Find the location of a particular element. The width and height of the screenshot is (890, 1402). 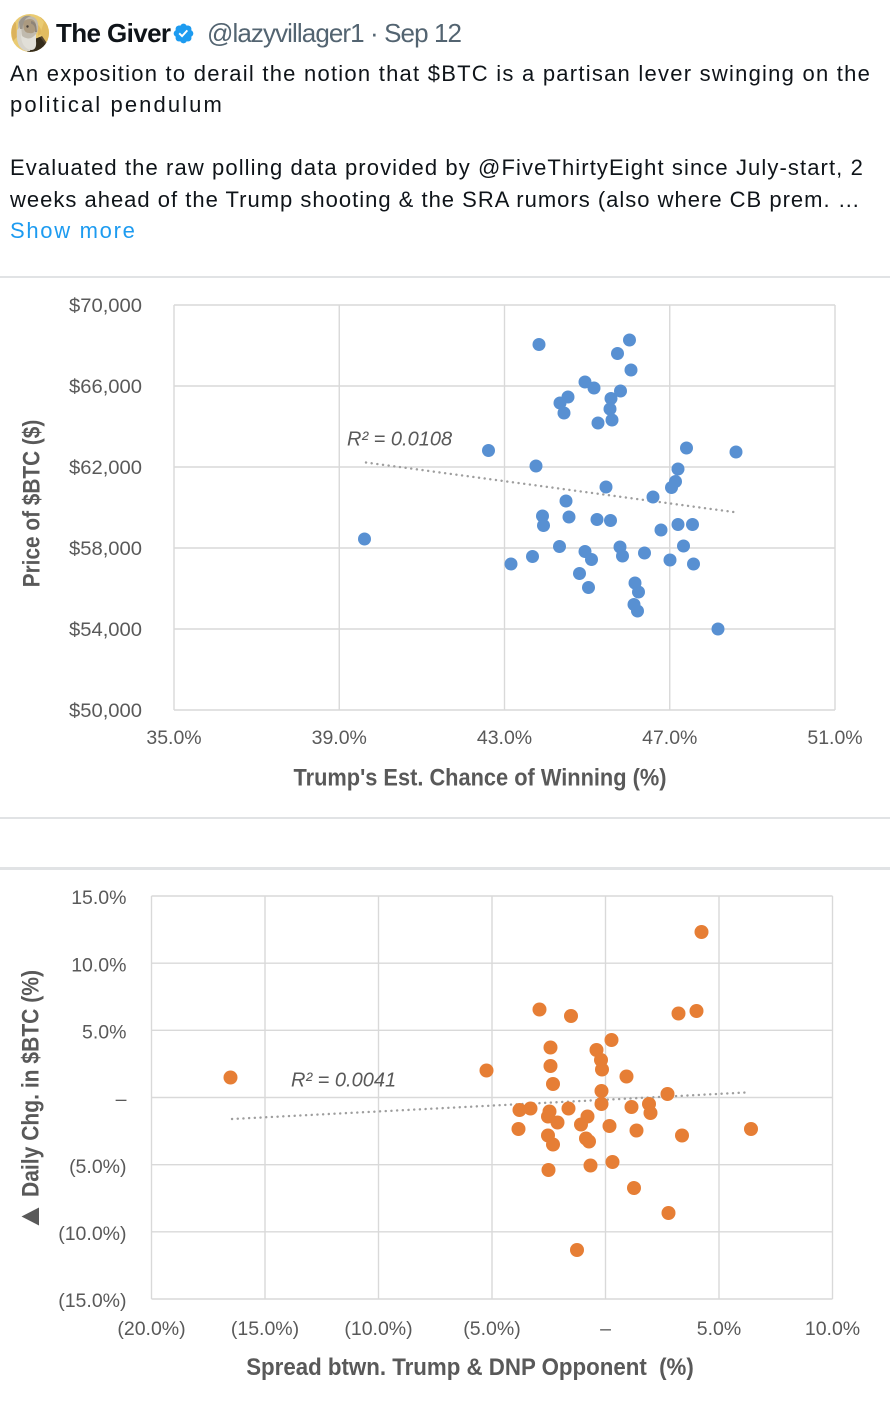

svg-text: 43.0% is located at coordinates (504, 738).